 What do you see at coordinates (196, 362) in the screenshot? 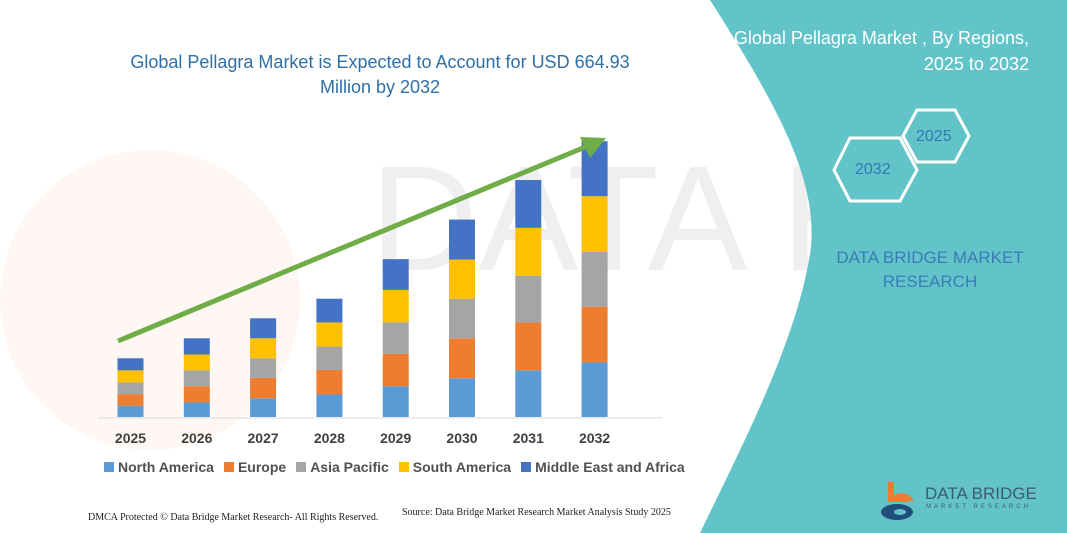
I see `bar-segment-2026-south-america` at bounding box center [196, 362].